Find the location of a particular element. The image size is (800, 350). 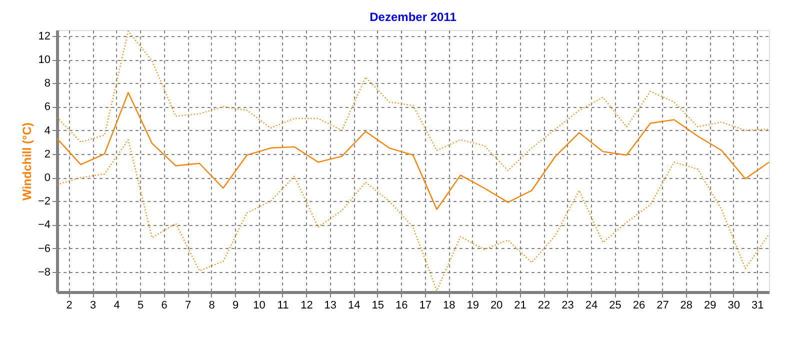

x-tick-label: 13 is located at coordinates (330, 306).